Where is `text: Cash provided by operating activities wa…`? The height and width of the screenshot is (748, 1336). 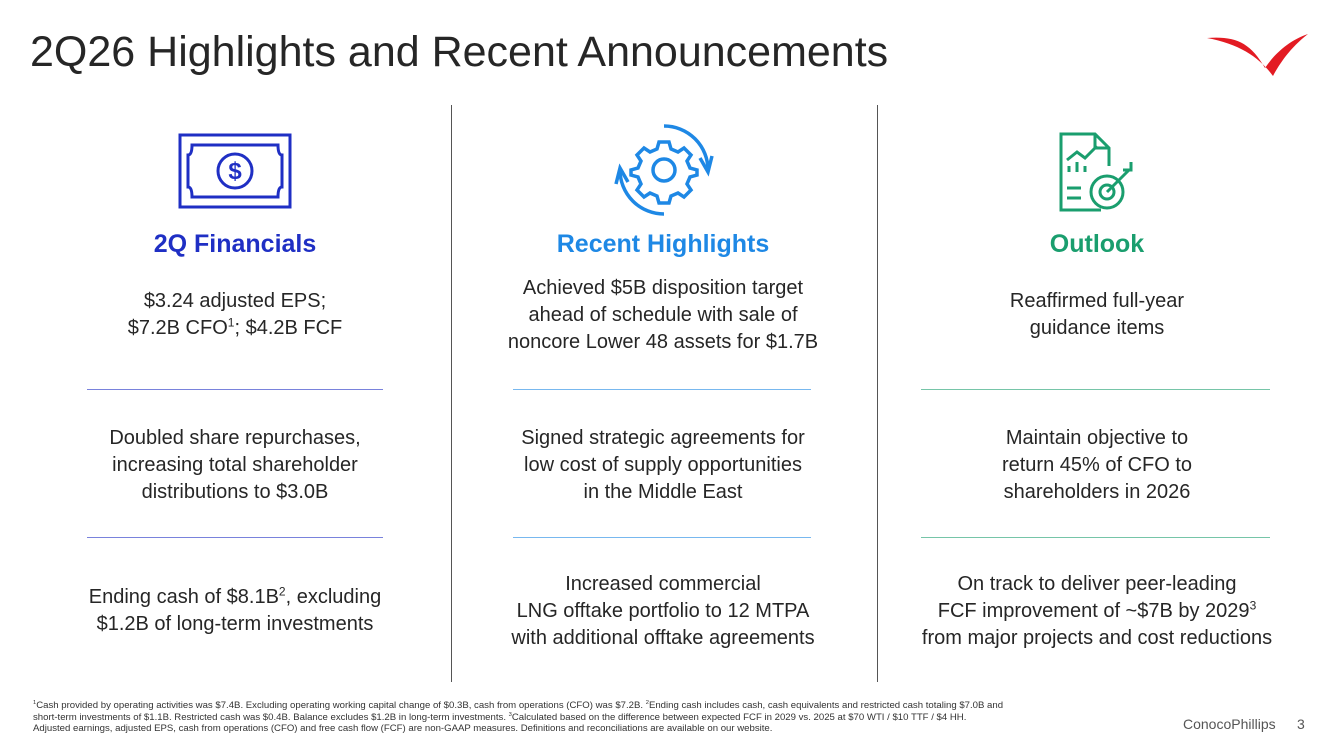
text: Cash provided by operating activities wa… is located at coordinates (341, 705).